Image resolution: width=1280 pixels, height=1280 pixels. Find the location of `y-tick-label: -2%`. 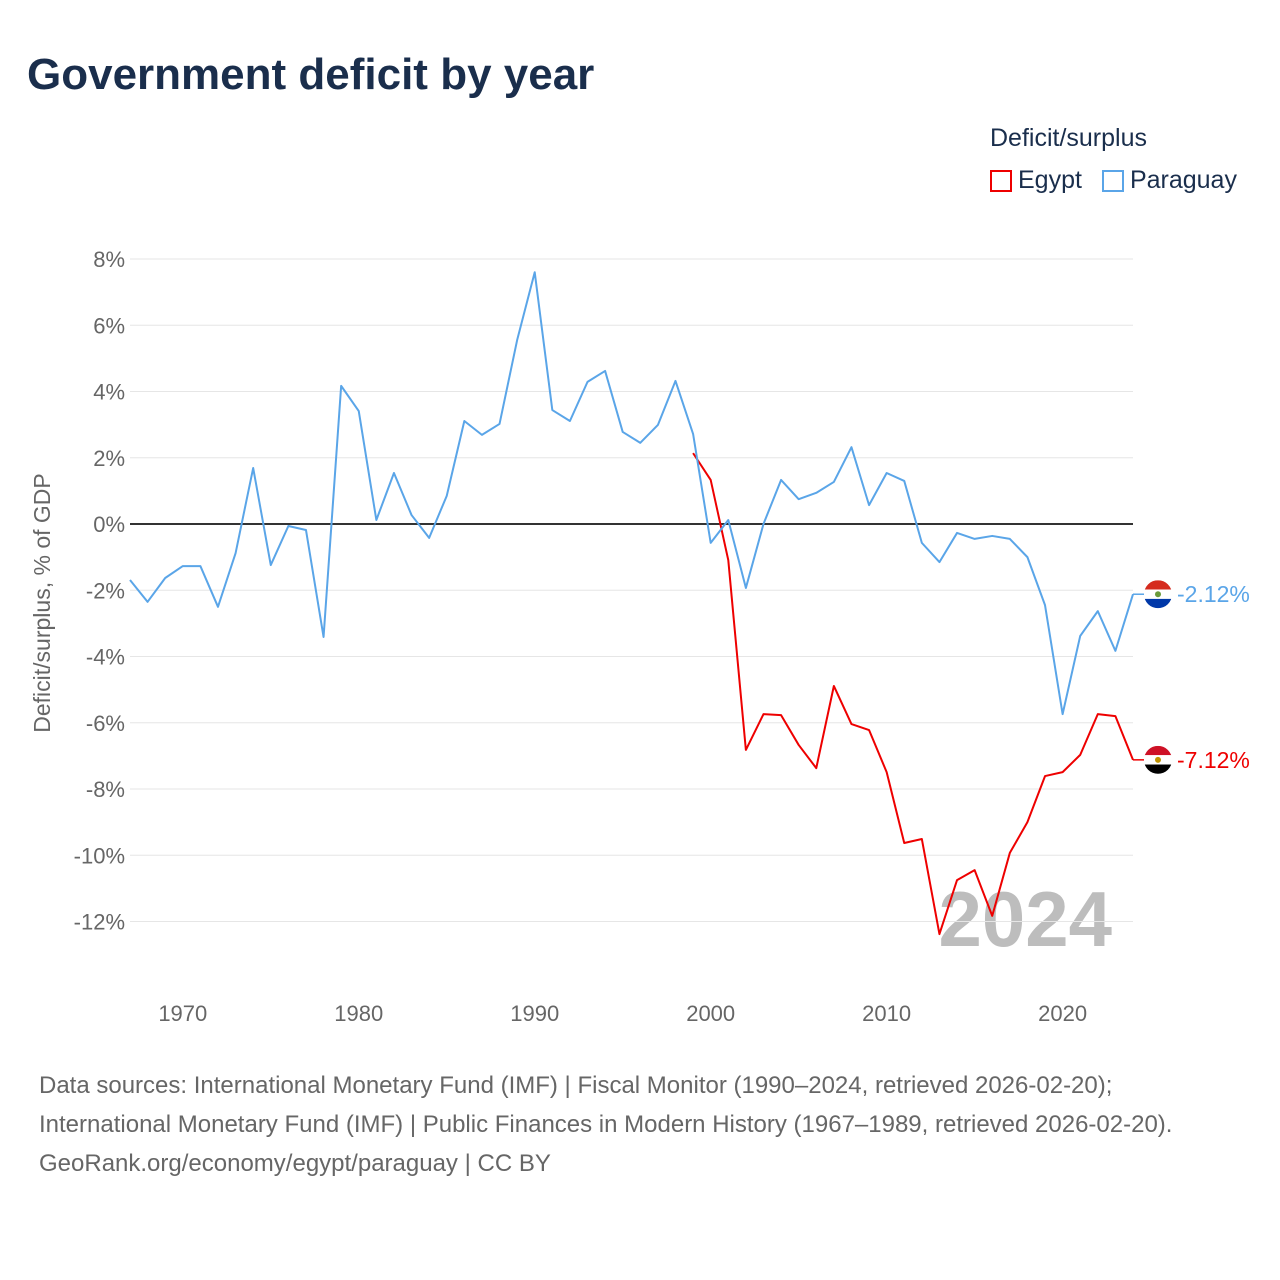

y-tick-label: -2% is located at coordinates (105, 590).